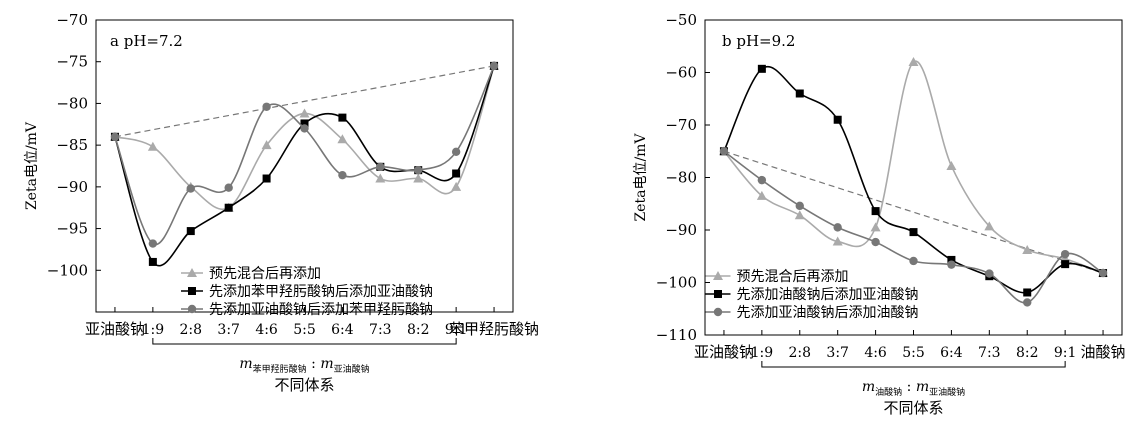 This screenshot has width=1130, height=431. I want to click on legend-label: 先添加苯甲羟肟酸钠后添加亚油酸钠, so click(321, 291).